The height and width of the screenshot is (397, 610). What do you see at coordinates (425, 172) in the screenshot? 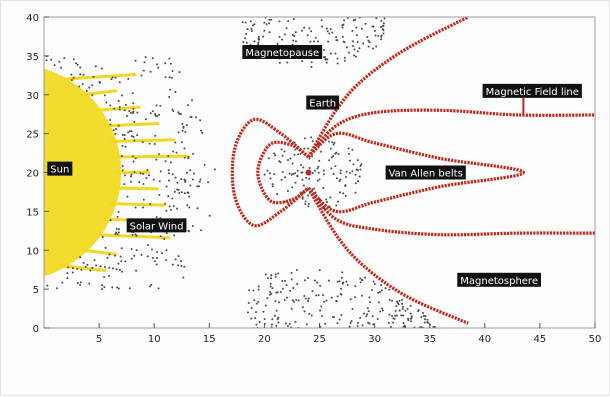
I see `label-van-allen-belts: Van Allen belts` at bounding box center [425, 172].